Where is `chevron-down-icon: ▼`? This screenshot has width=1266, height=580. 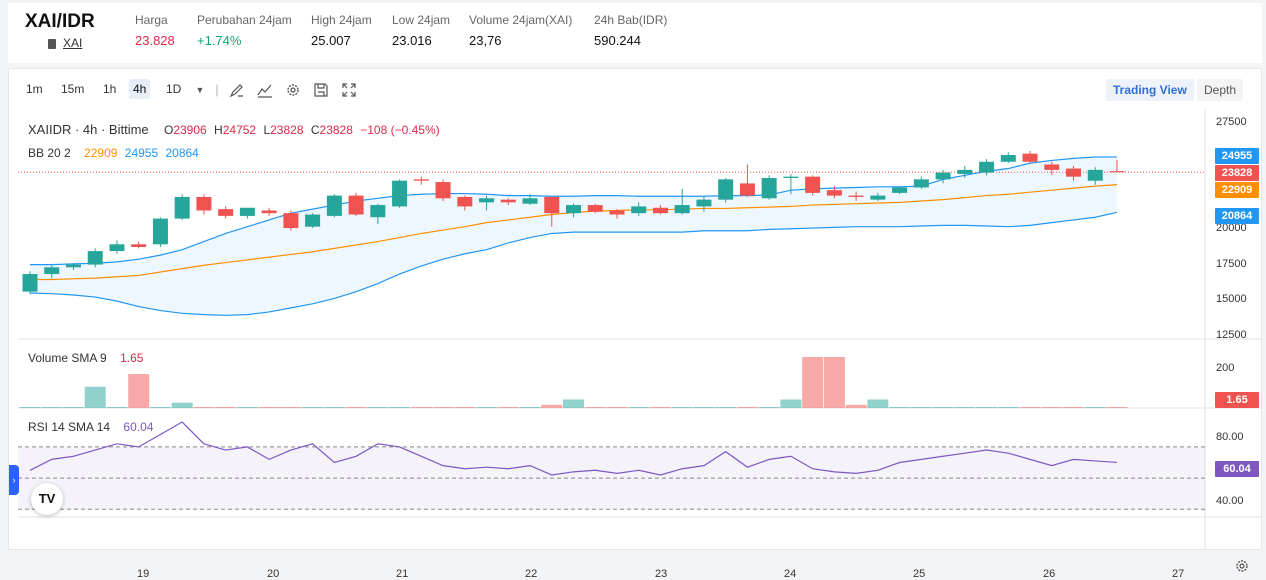
chevron-down-icon: ▼ is located at coordinates (200, 90).